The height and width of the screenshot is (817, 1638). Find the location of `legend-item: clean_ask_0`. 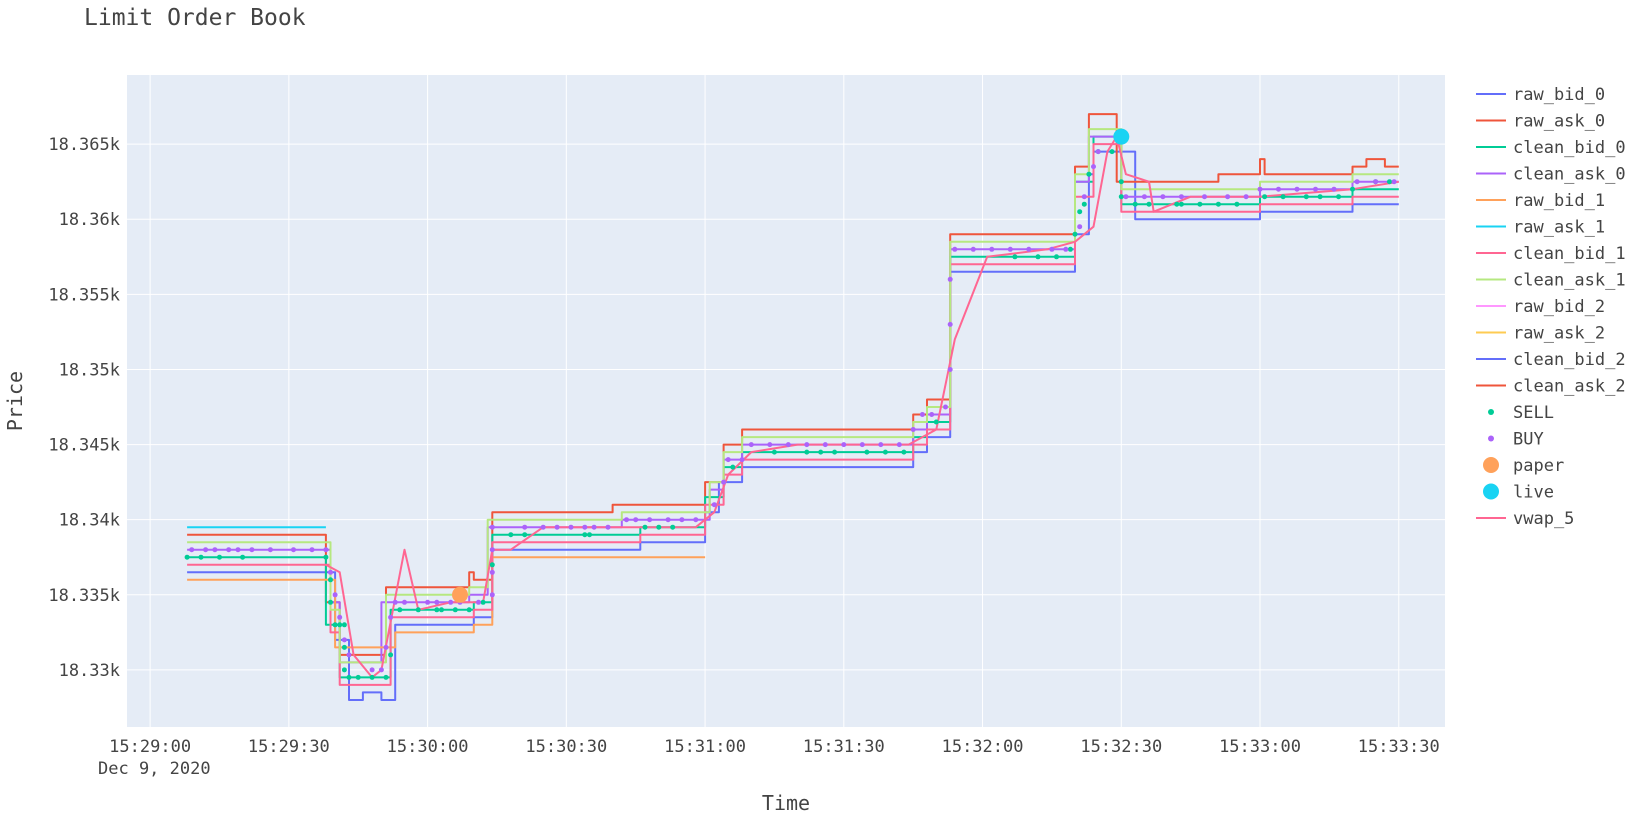

legend-item: clean_ask_0 is located at coordinates (1551, 175).